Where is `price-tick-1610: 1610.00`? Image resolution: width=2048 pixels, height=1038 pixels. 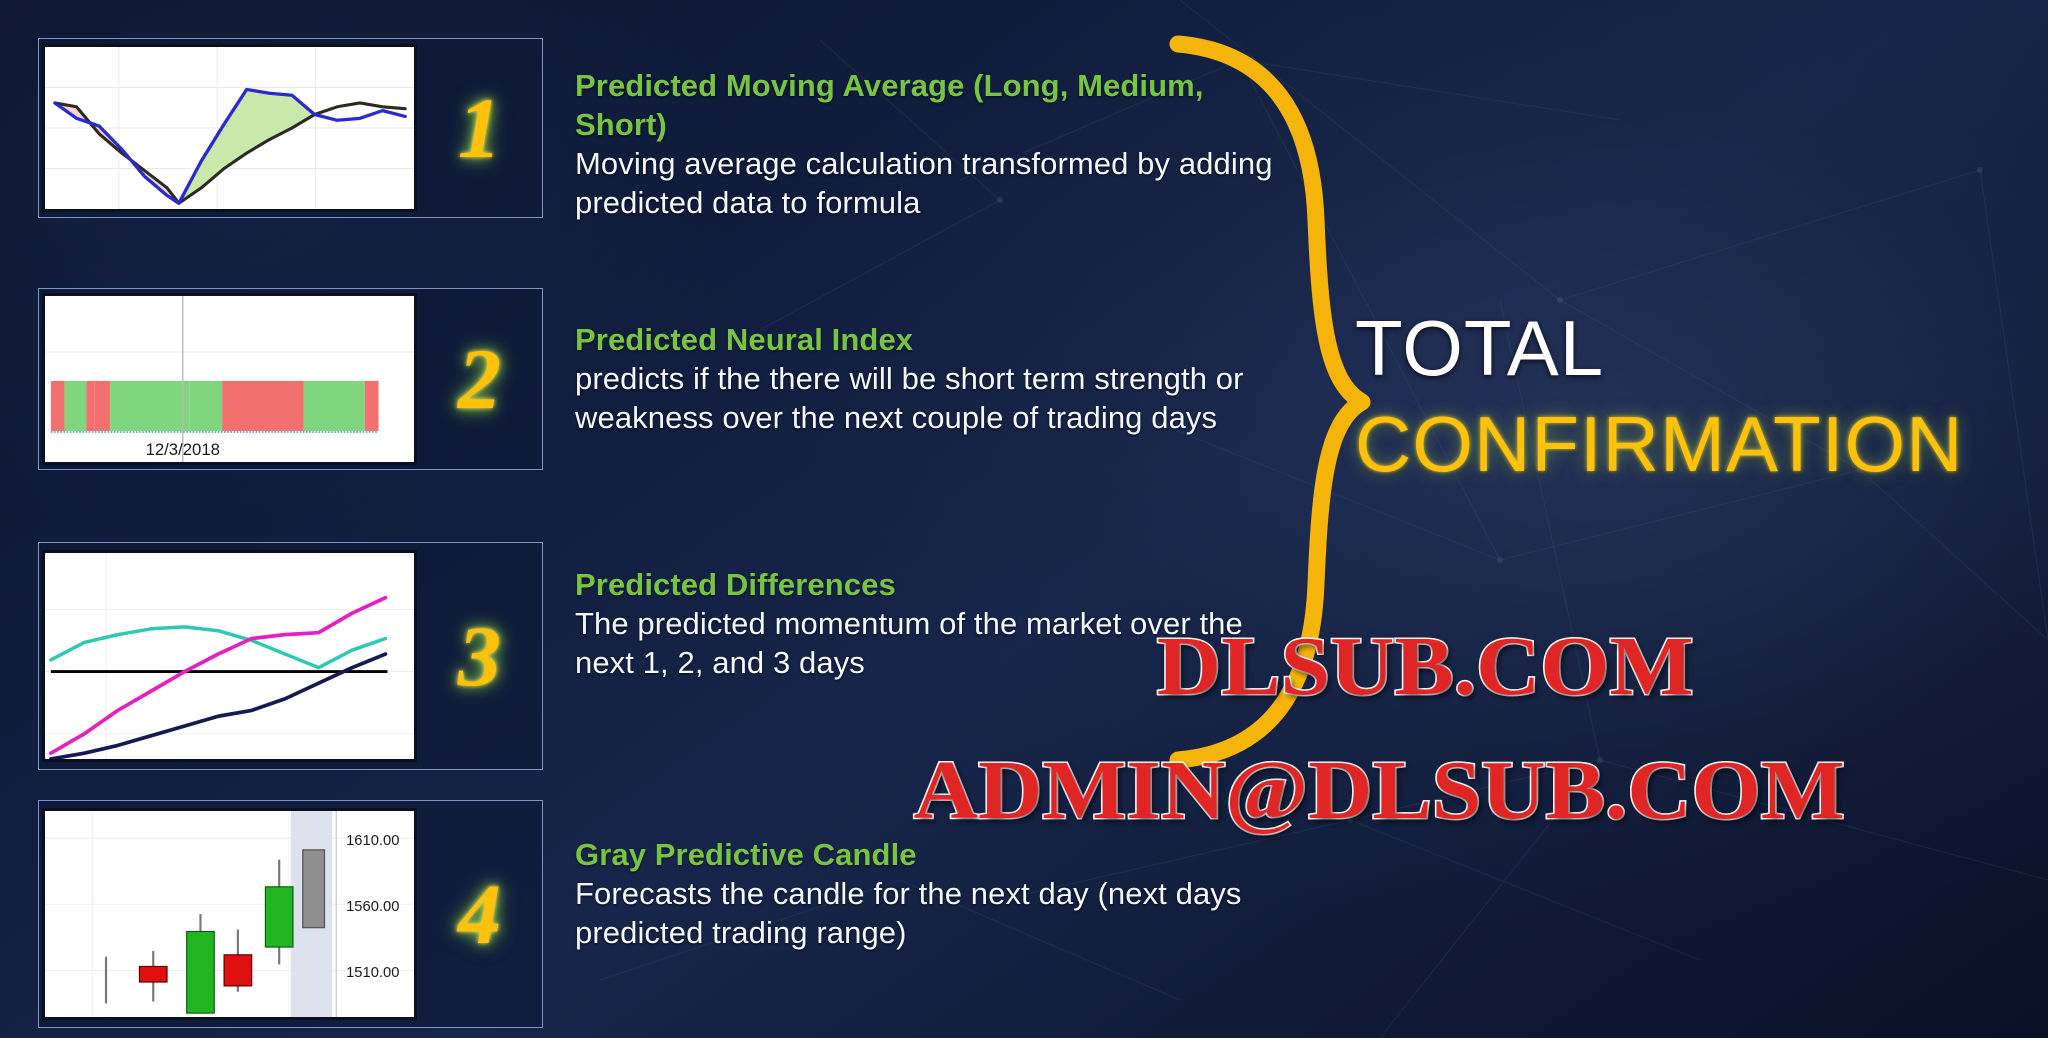 price-tick-1610: 1610.00 is located at coordinates (372, 841).